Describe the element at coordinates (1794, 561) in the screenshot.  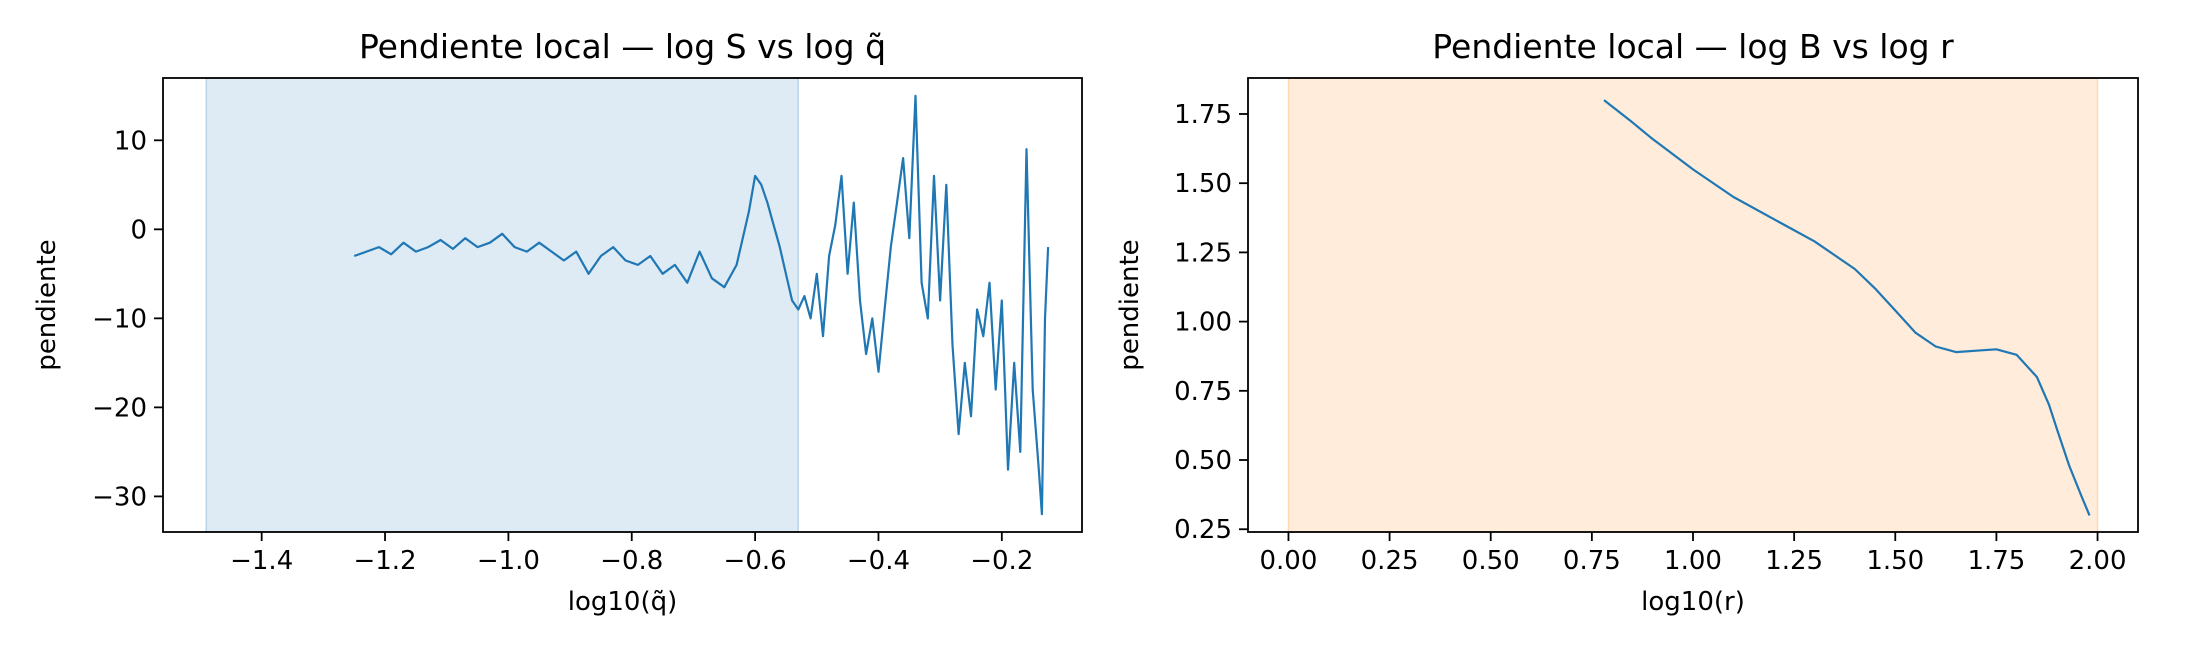
I see `x-tick-label: 1.25` at that location.